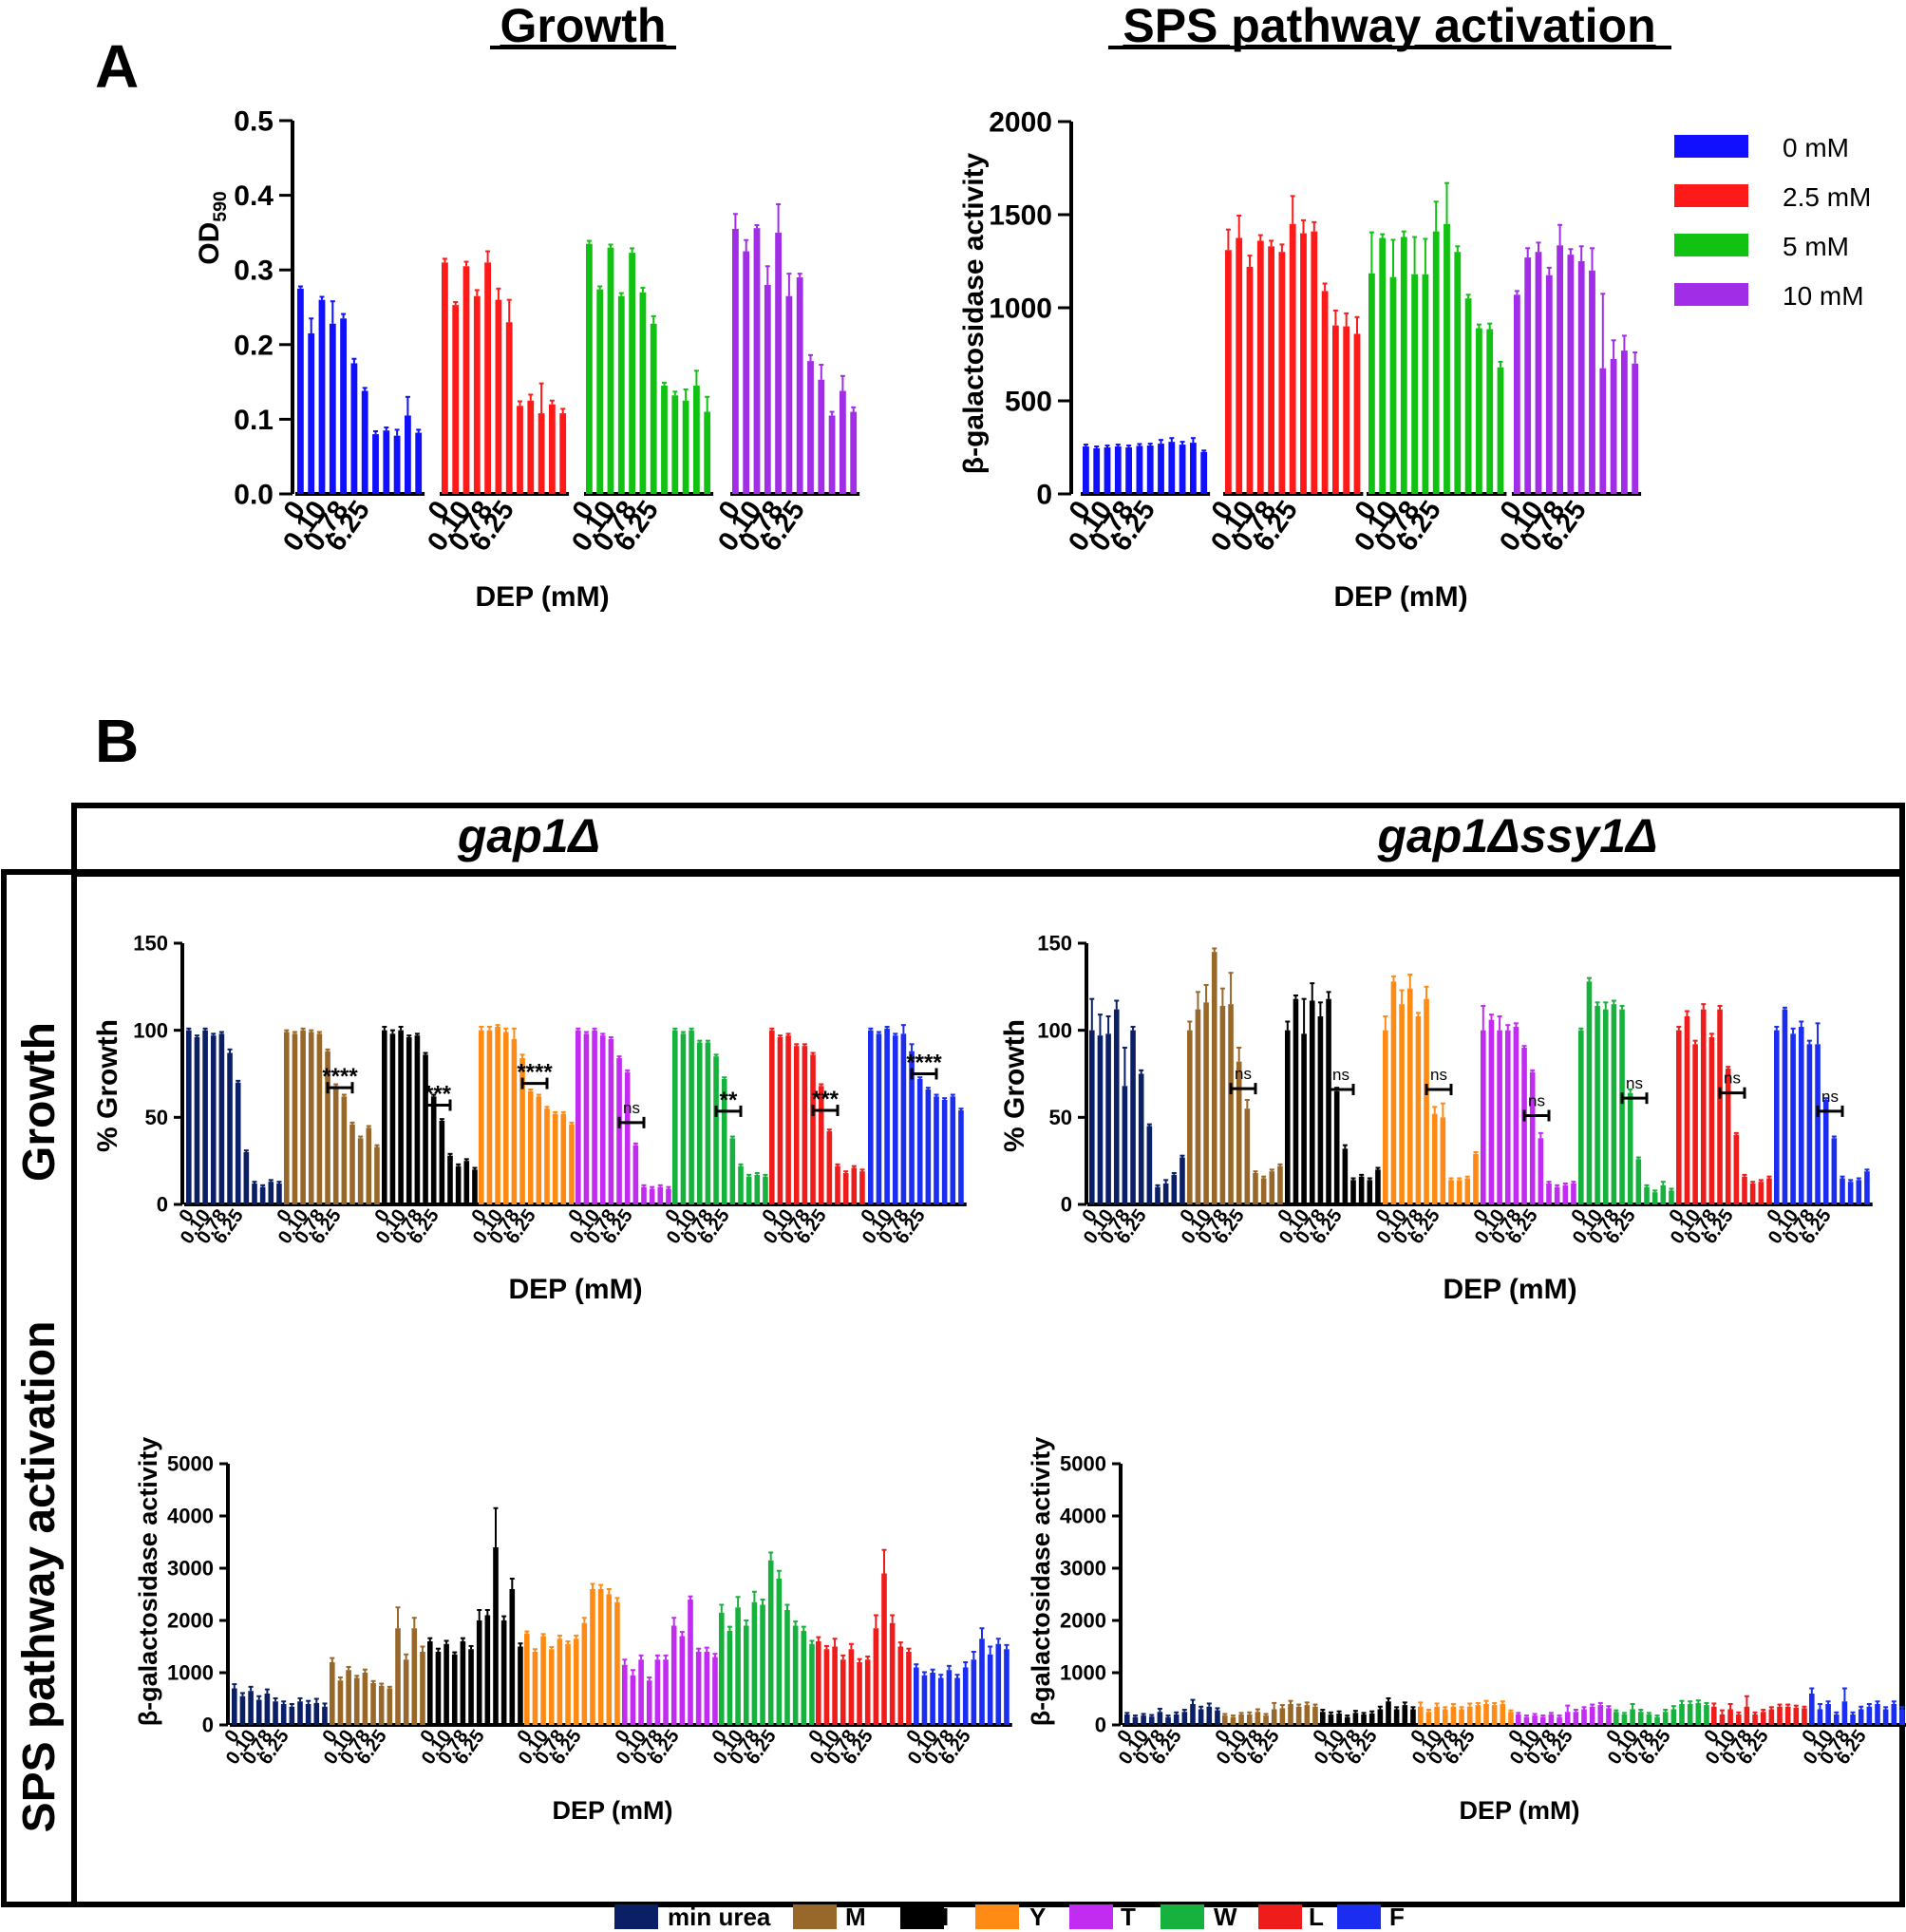 This screenshot has width=1906, height=1932. What do you see at coordinates (39, 1388) in the screenshot?
I see `row-label-frame` at bounding box center [39, 1388].